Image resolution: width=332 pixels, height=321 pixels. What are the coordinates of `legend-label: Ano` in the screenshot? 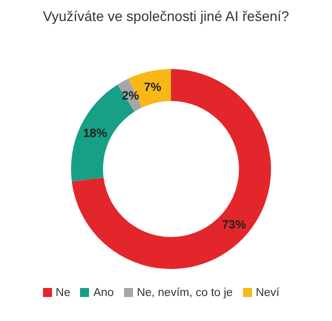 It's located at (103, 293).